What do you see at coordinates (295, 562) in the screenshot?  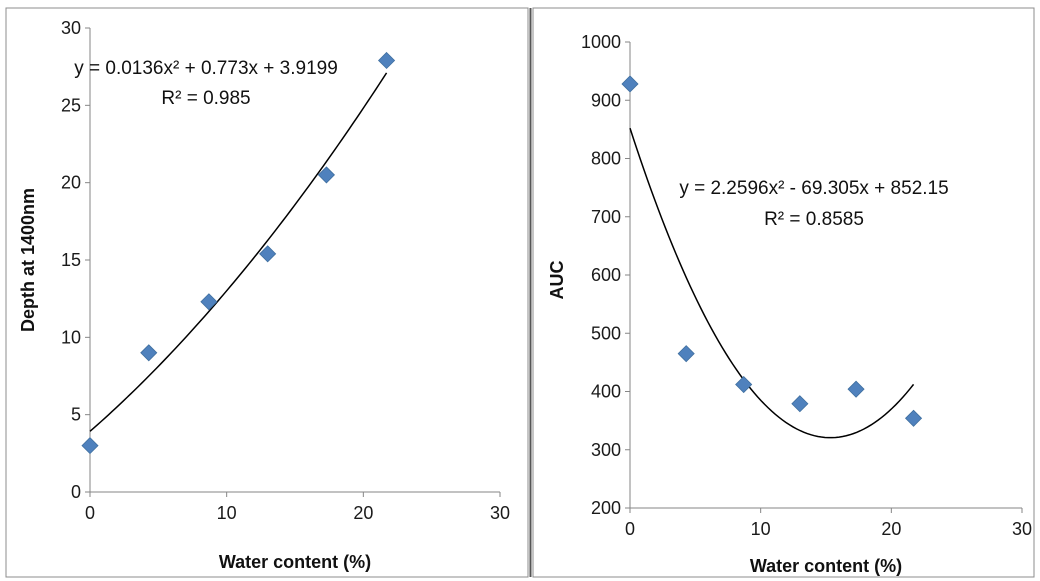 I see `left-x-axis-title: Water content (%)` at bounding box center [295, 562].